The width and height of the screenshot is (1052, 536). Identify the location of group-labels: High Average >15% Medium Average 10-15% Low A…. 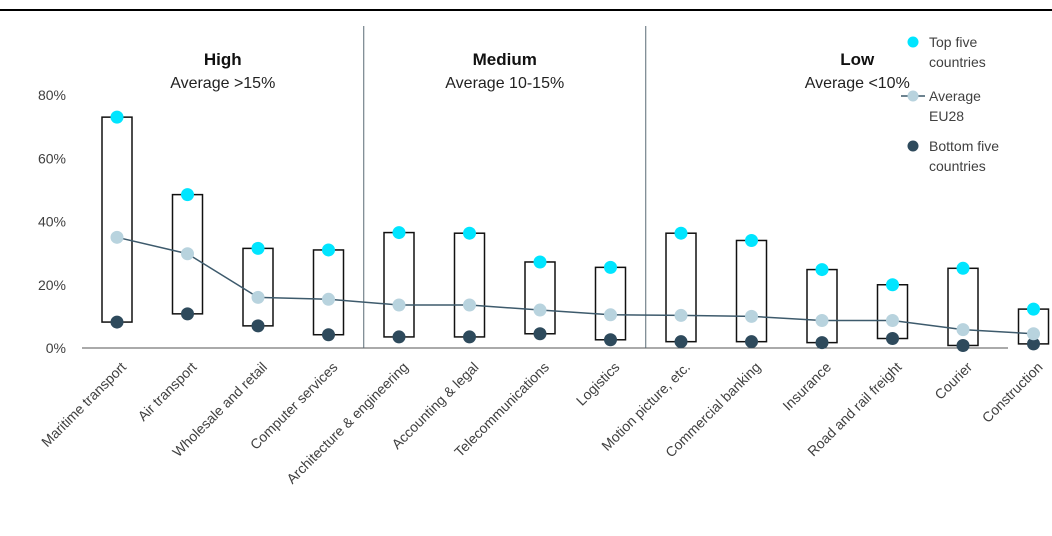
(540, 71).